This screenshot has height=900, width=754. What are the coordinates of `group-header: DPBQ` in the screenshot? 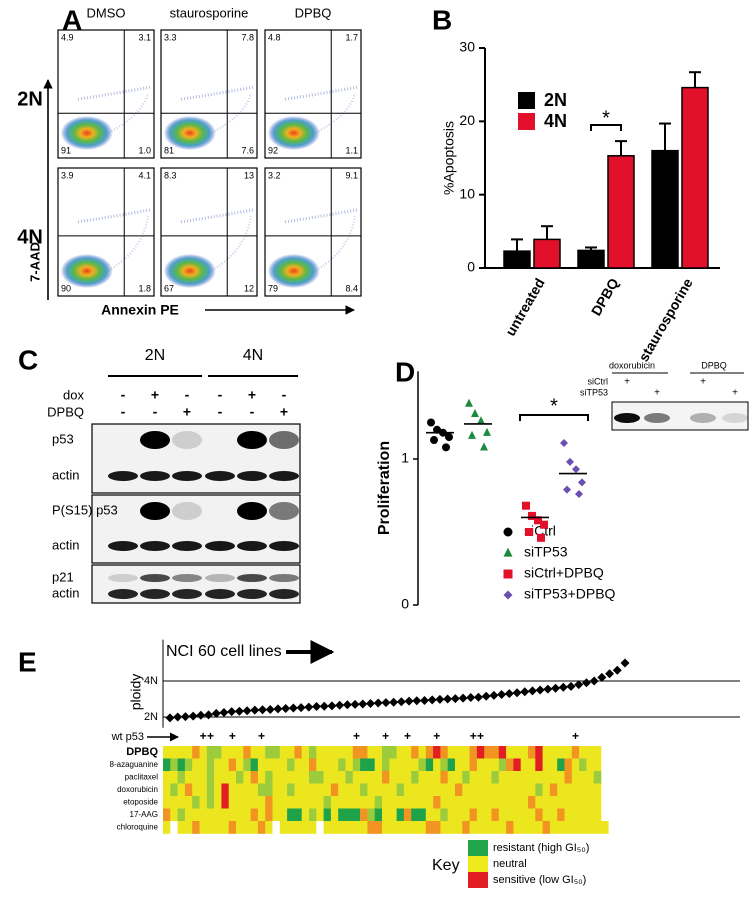 It's located at (714, 365).